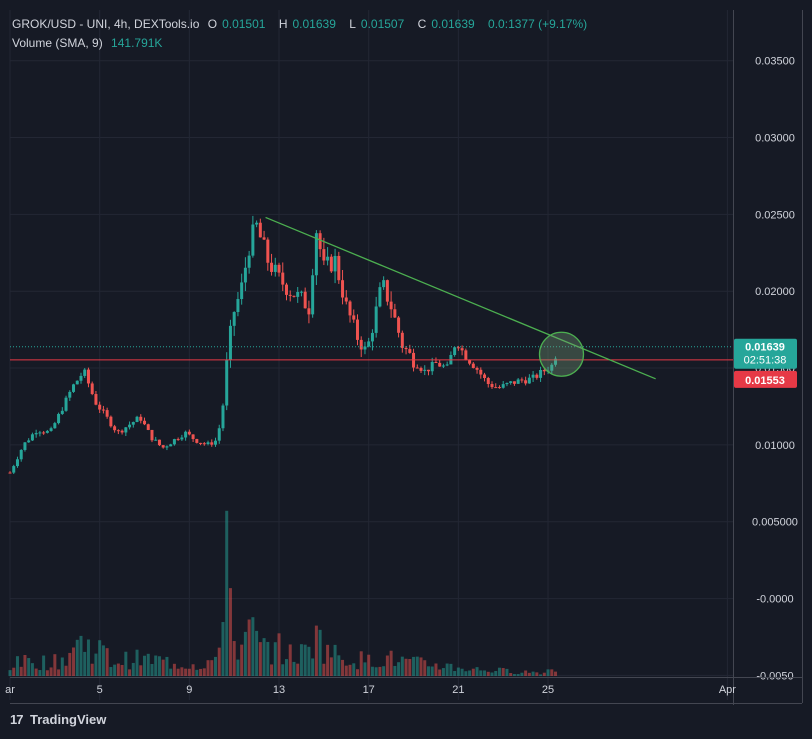 Image resolution: width=812 pixels, height=739 pixels. Describe the element at coordinates (422, 24) in the screenshot. I see `close-label: C` at that location.